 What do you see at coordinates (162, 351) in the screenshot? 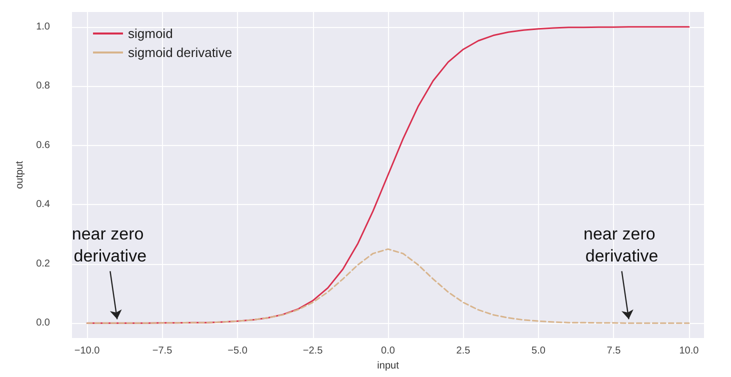
I see `x-tick-label: −7.5` at bounding box center [162, 351].